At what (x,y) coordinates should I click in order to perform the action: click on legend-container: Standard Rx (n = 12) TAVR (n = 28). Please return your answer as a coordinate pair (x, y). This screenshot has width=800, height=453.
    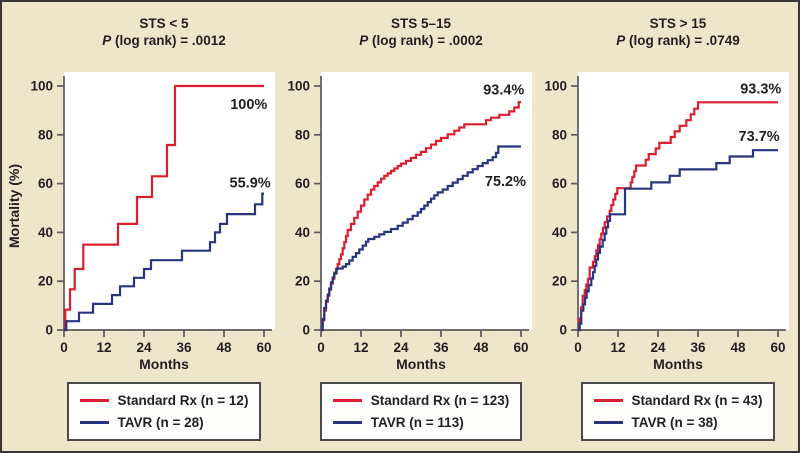
    Looking at the image, I should click on (164, 411).